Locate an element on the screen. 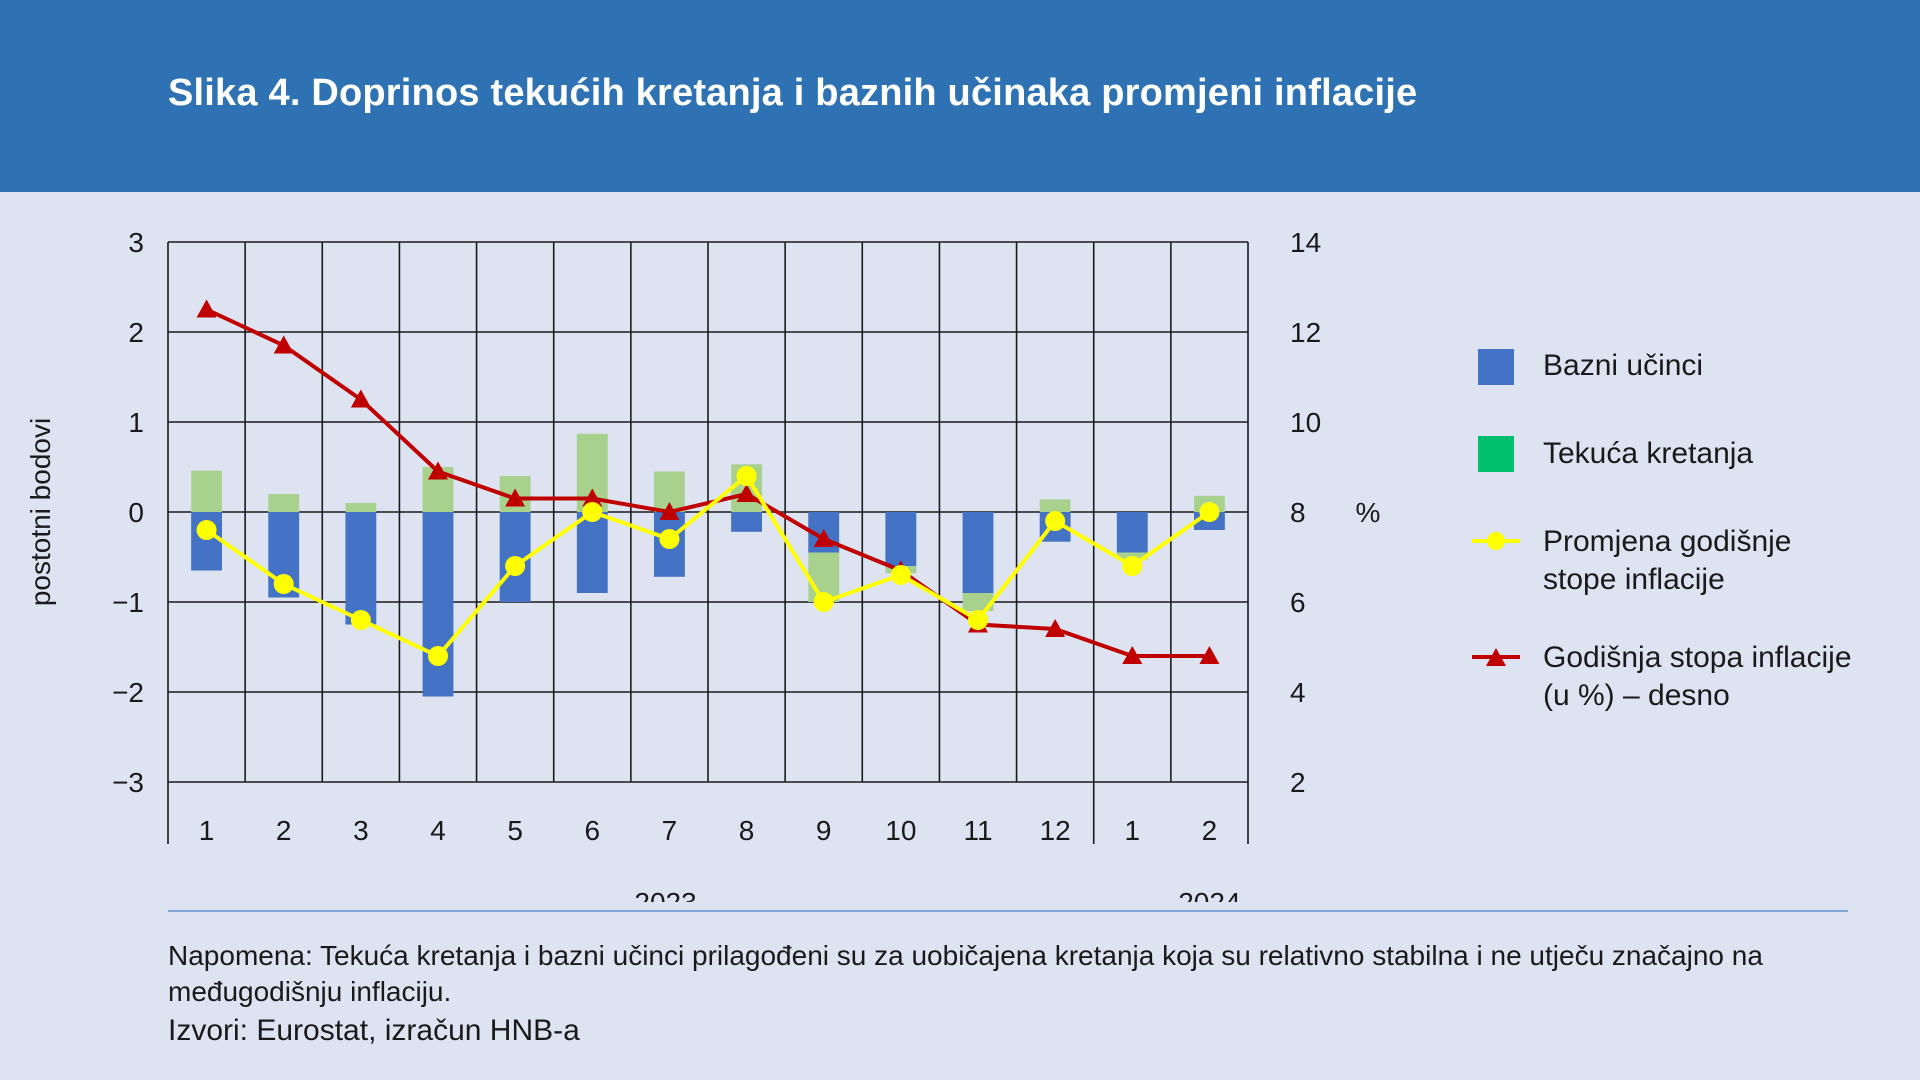 This screenshot has height=1080, width=1920. legend-swatch-current-trends is located at coordinates (1496, 454).